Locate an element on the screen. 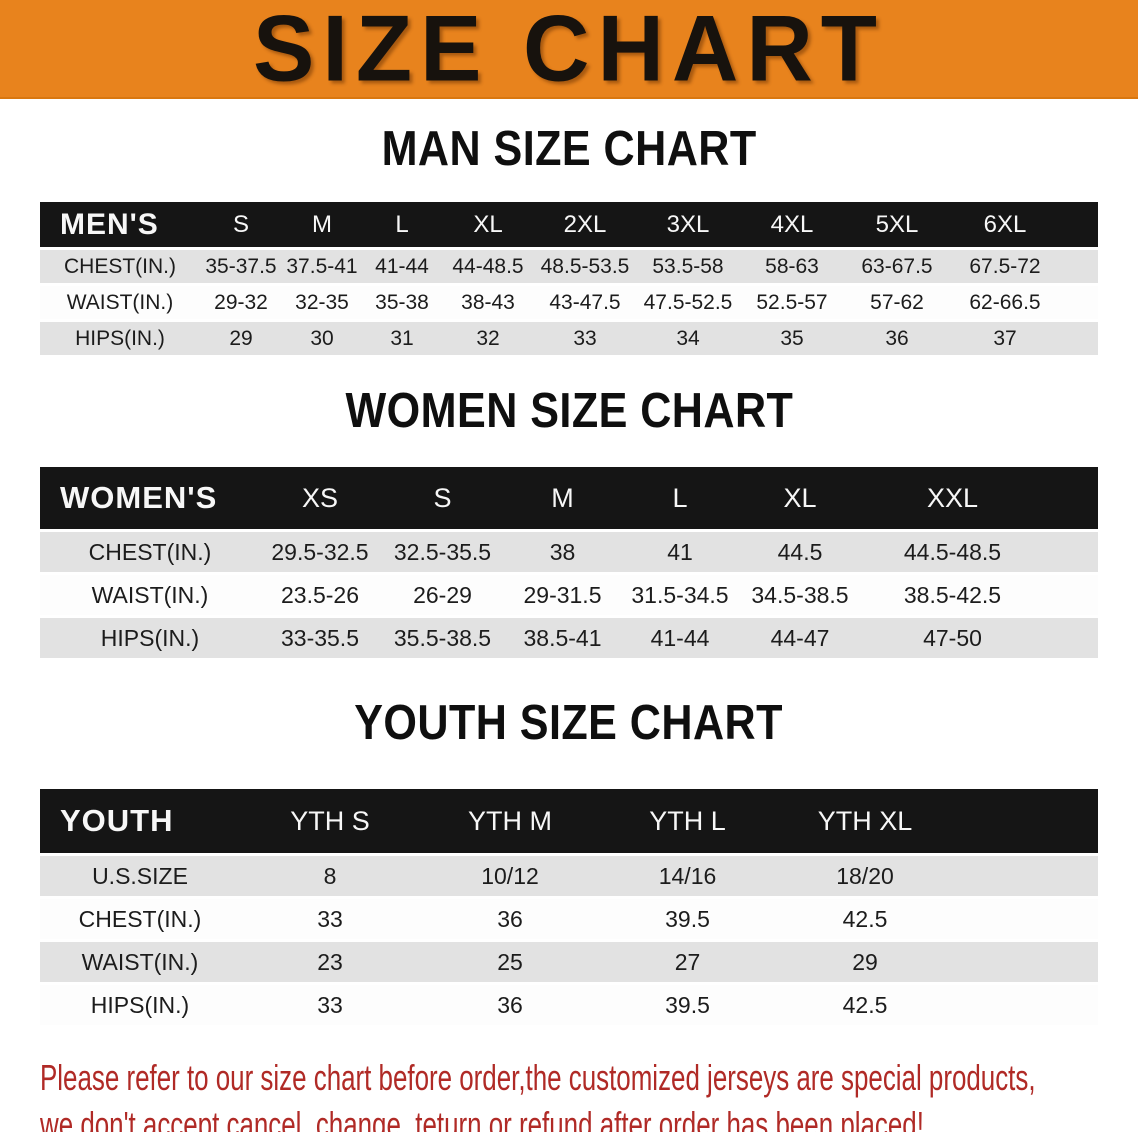 This screenshot has width=1138, height=1132. cell: 34.5-38.5 is located at coordinates (800, 595).